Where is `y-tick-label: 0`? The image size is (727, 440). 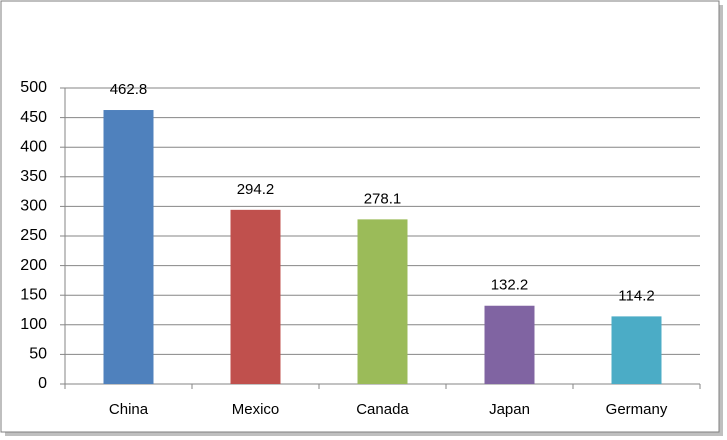 y-tick-label: 0 is located at coordinates (42, 383).